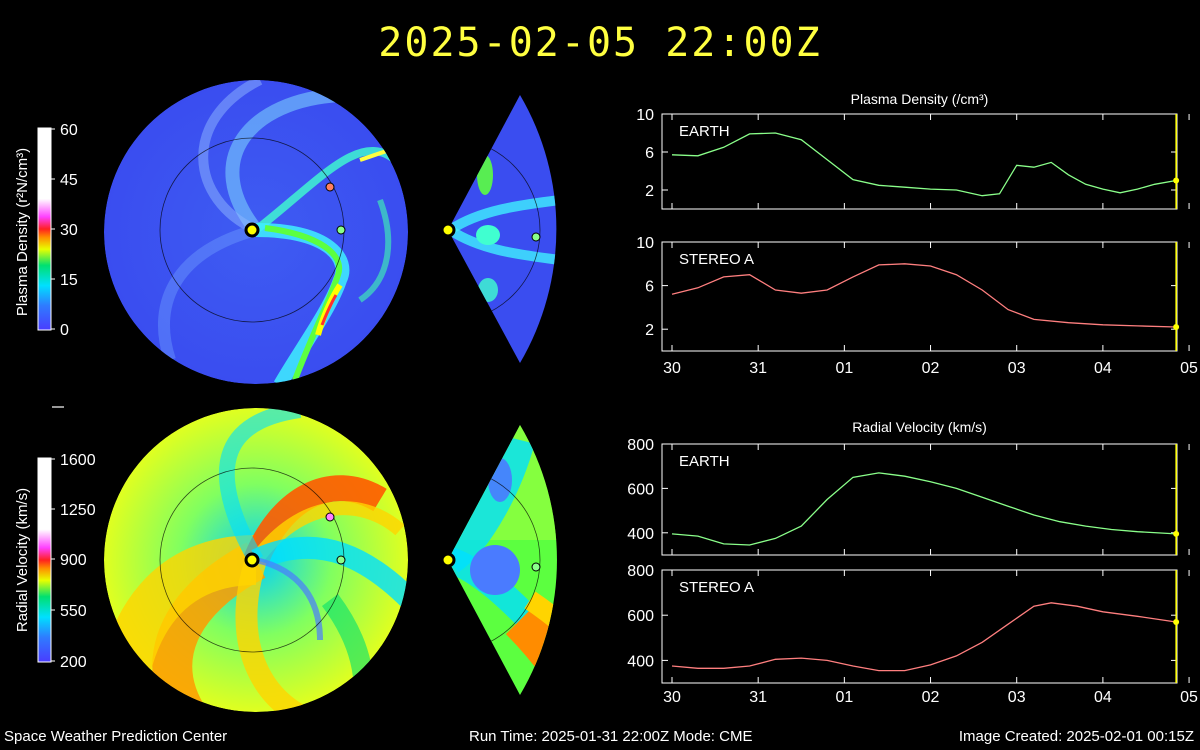  What do you see at coordinates (69, 280) in the screenshot?
I see `density-tick-15: 15` at bounding box center [69, 280].